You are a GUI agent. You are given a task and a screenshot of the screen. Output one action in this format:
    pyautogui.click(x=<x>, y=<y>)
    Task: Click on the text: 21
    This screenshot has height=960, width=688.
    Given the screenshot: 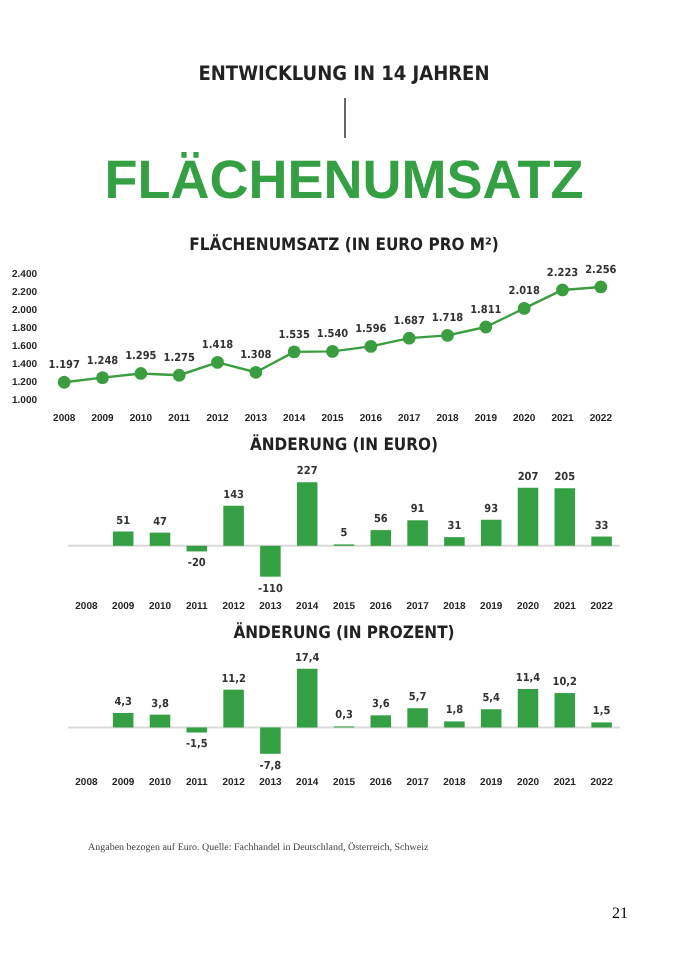 What is the action you would take?
    pyautogui.click(x=620, y=913)
    